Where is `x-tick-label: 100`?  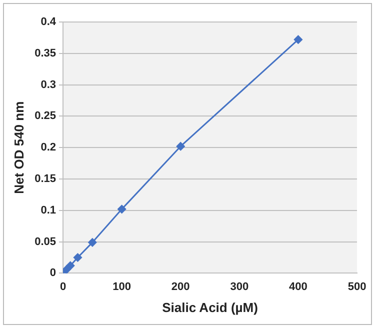 x-tick-label: 100 is located at coordinates (121, 286).